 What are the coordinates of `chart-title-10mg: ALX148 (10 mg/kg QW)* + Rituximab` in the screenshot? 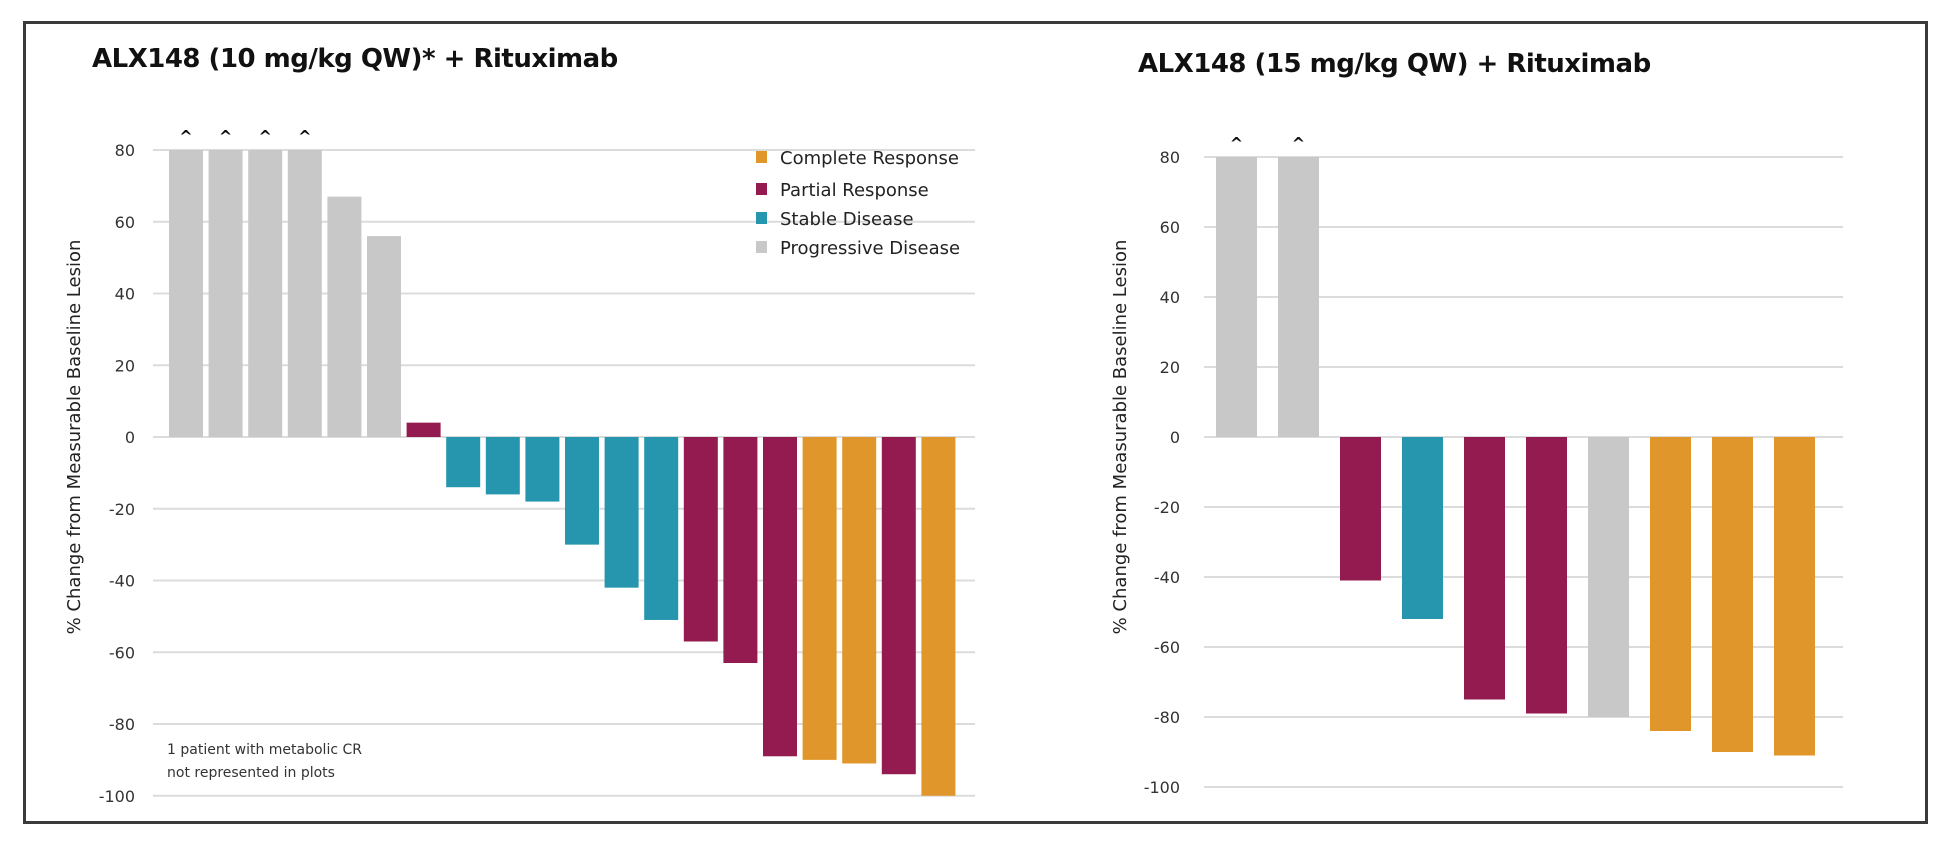 It's located at (355, 59).